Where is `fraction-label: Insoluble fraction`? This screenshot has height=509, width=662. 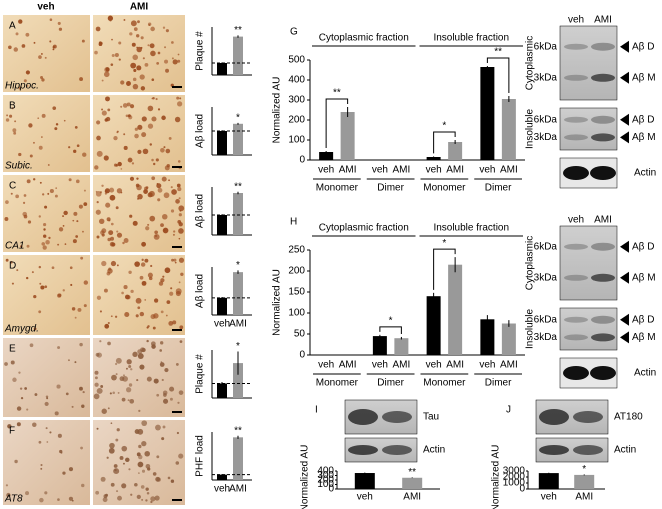 fraction-label: Insoluble fraction is located at coordinates (471, 228).